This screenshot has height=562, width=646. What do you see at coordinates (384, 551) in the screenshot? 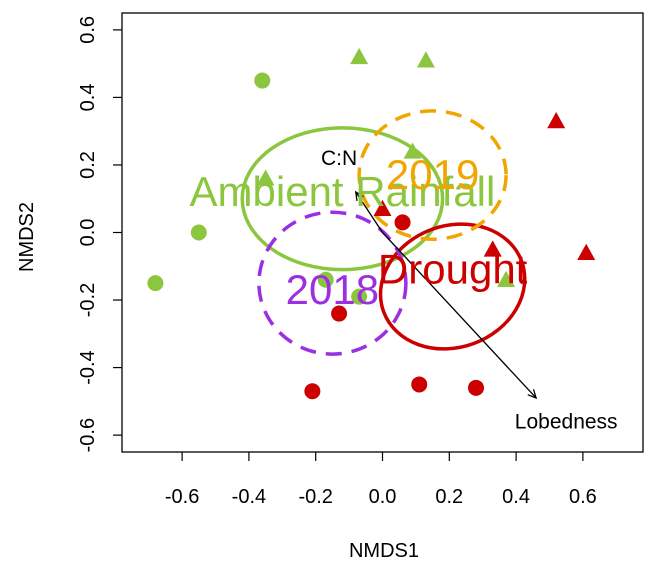
I see `x-axis-label: NMDS1` at bounding box center [384, 551].